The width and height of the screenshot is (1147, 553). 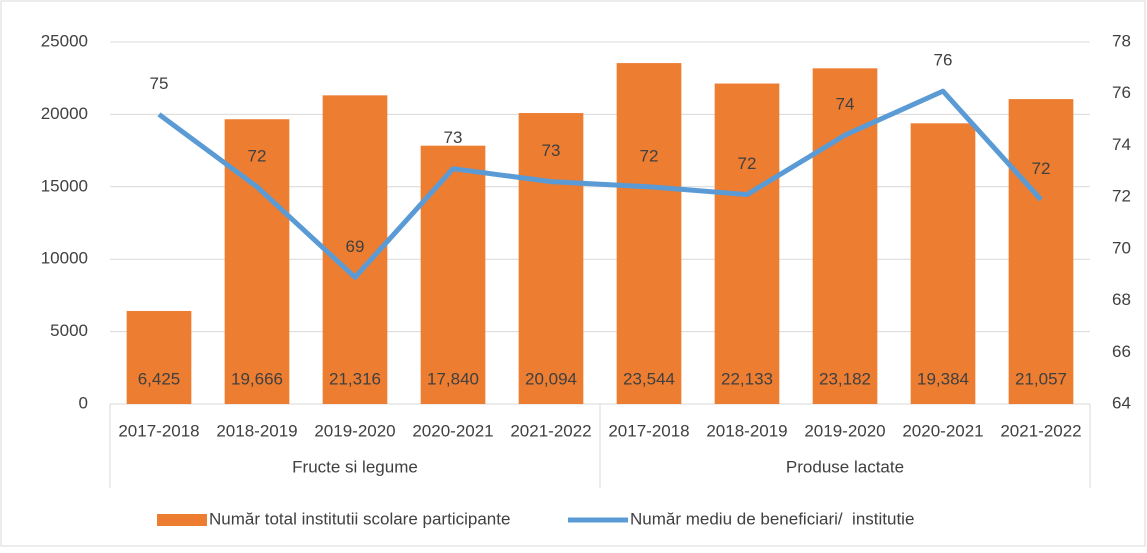 I want to click on bar-value-label: 17,840, so click(x=453, y=378).